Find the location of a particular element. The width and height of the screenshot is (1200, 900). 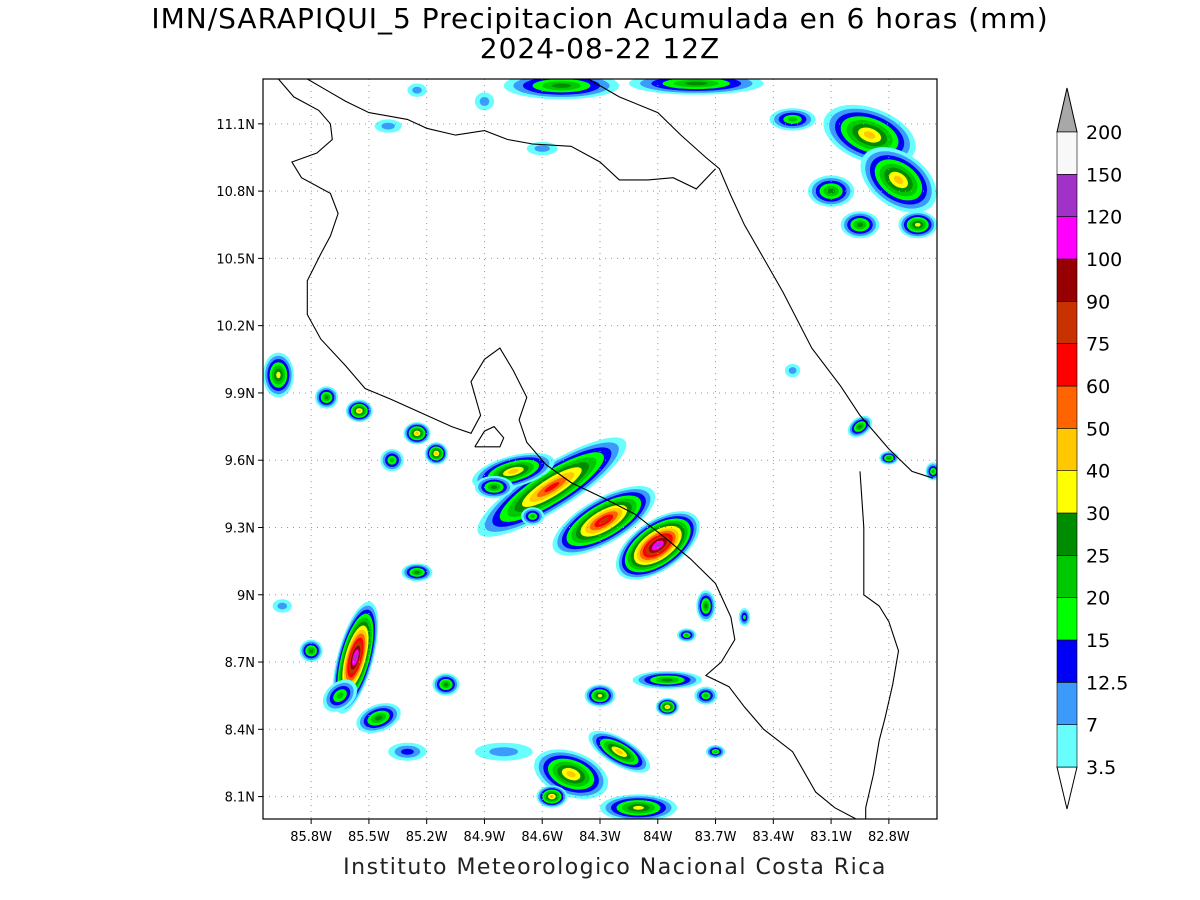

lat-tick-label: 11.1N is located at coordinates (235, 125).